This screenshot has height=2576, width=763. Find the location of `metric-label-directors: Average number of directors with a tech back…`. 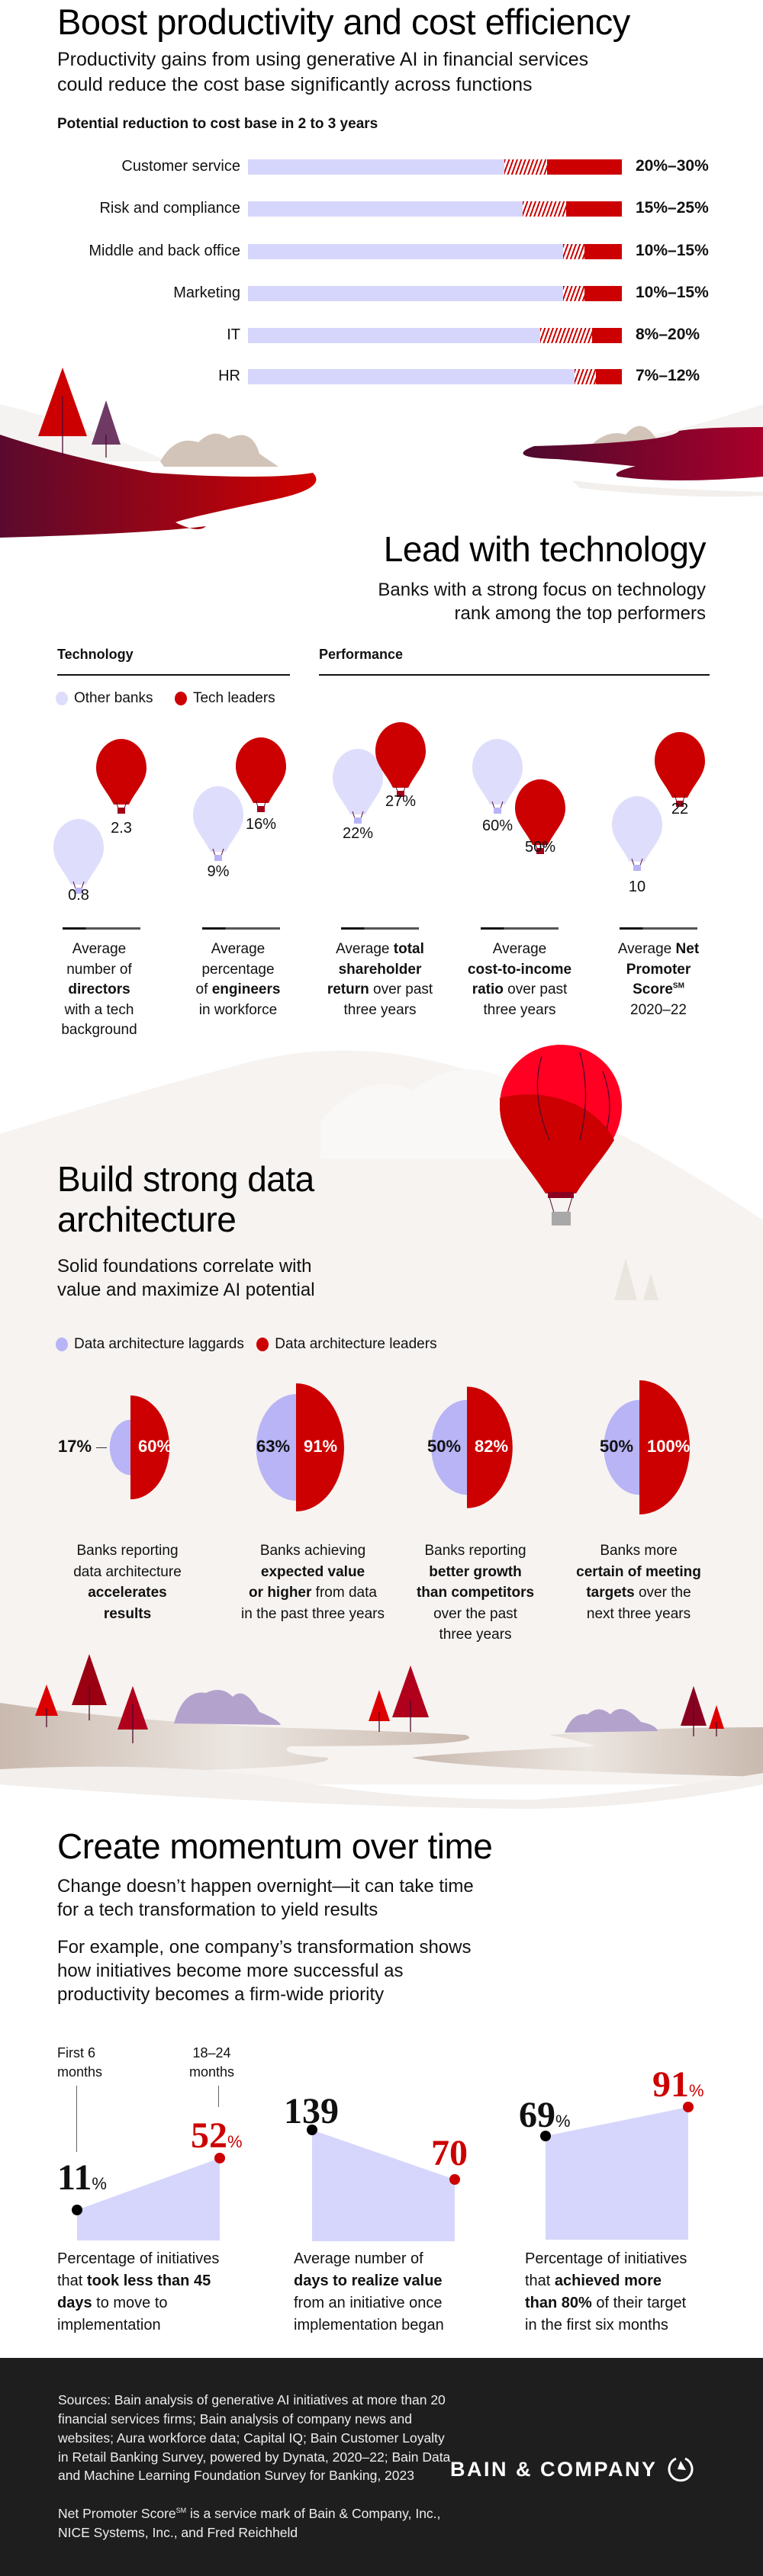

metric-label-directors: Average number of directors with a tech back… is located at coordinates (99, 990).